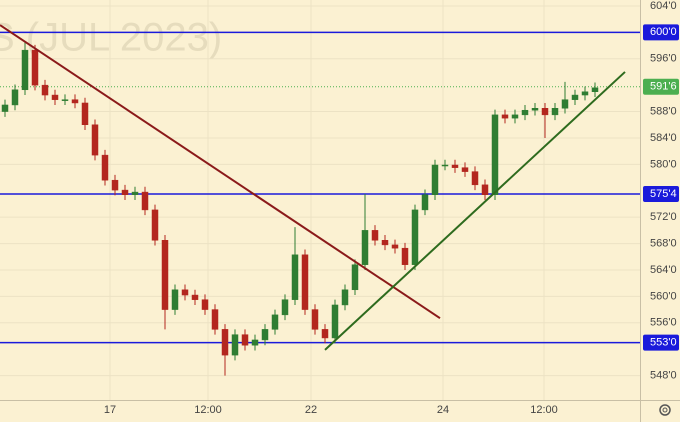  What do you see at coordinates (663, 323) in the screenshot?
I see `y-tick-label: 556'0` at bounding box center [663, 323].